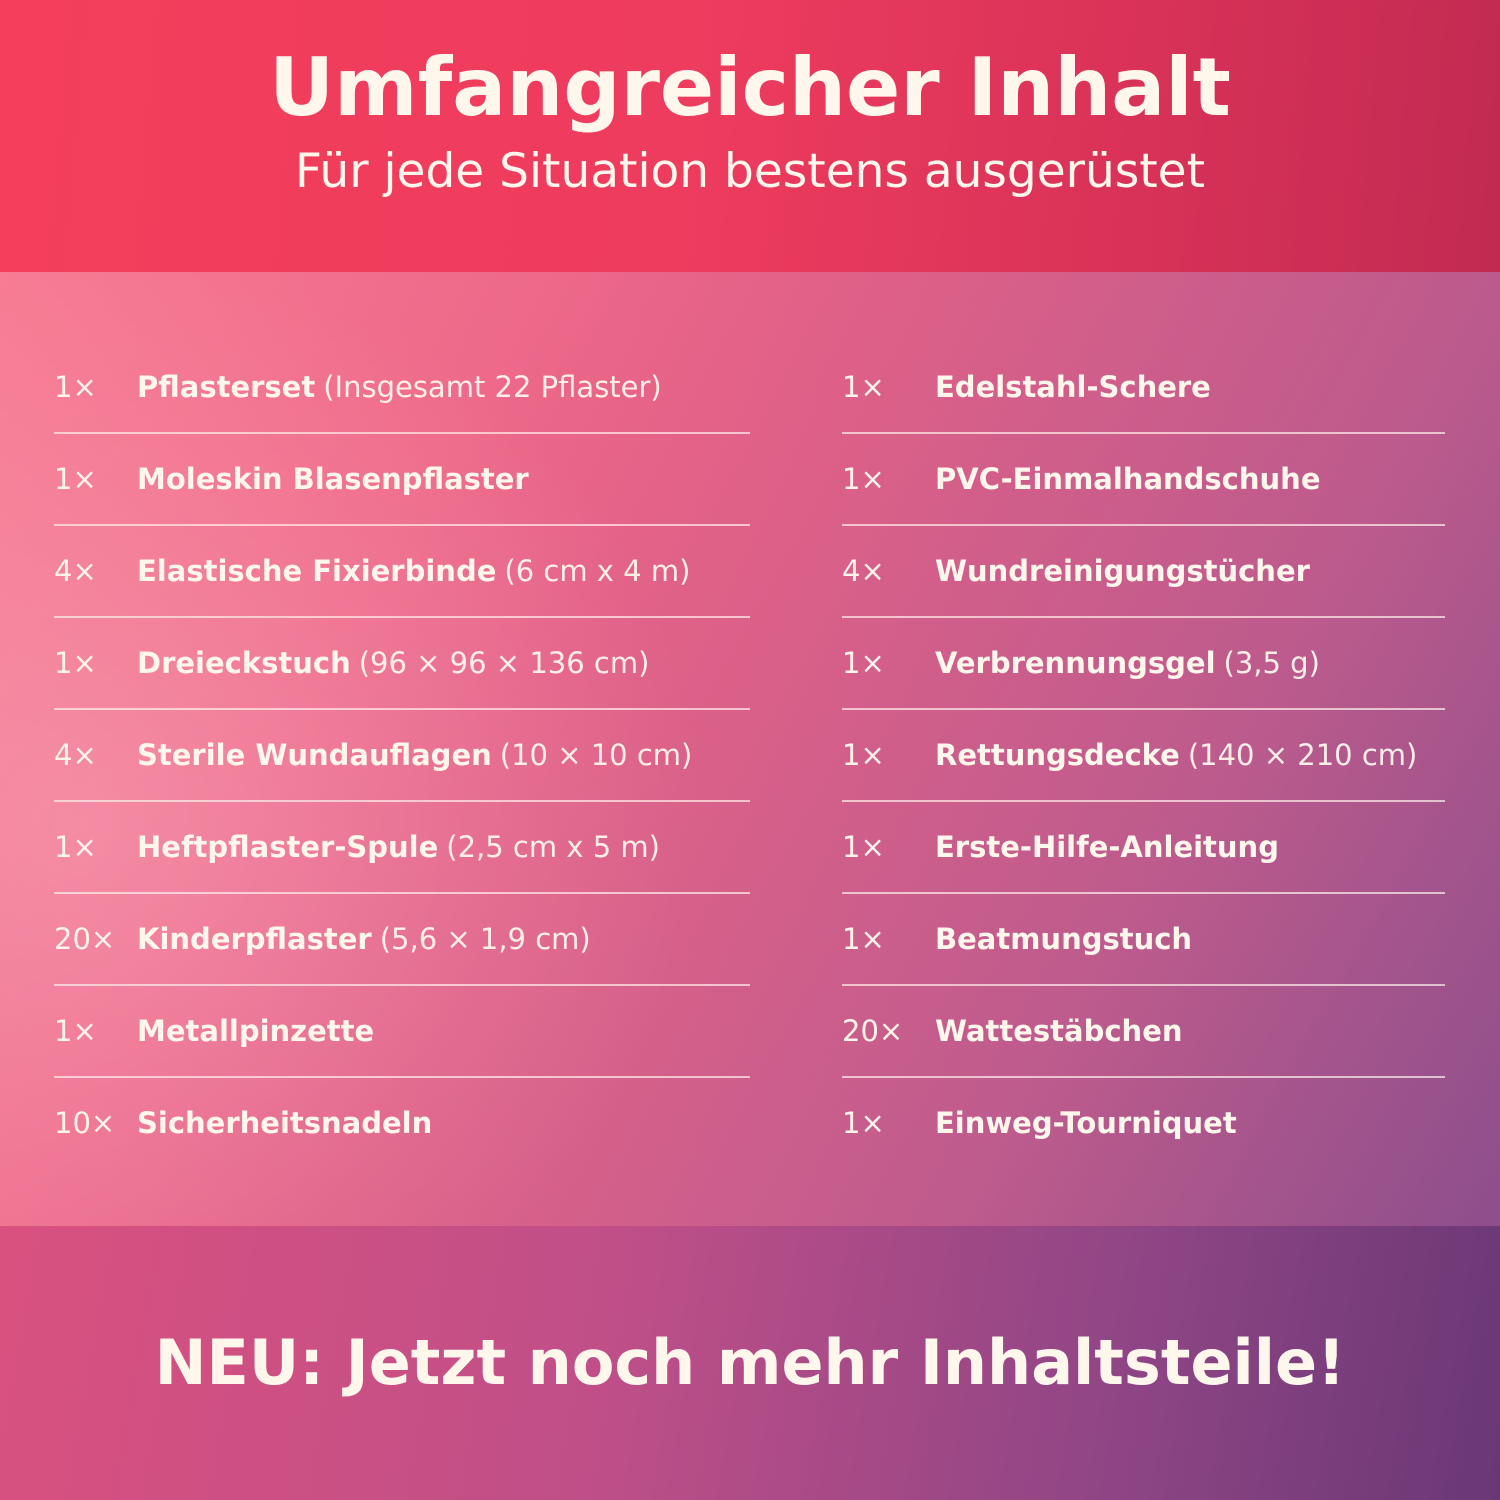  I want to click on item-name: Sterile Wundauflagen, so click(314, 755).